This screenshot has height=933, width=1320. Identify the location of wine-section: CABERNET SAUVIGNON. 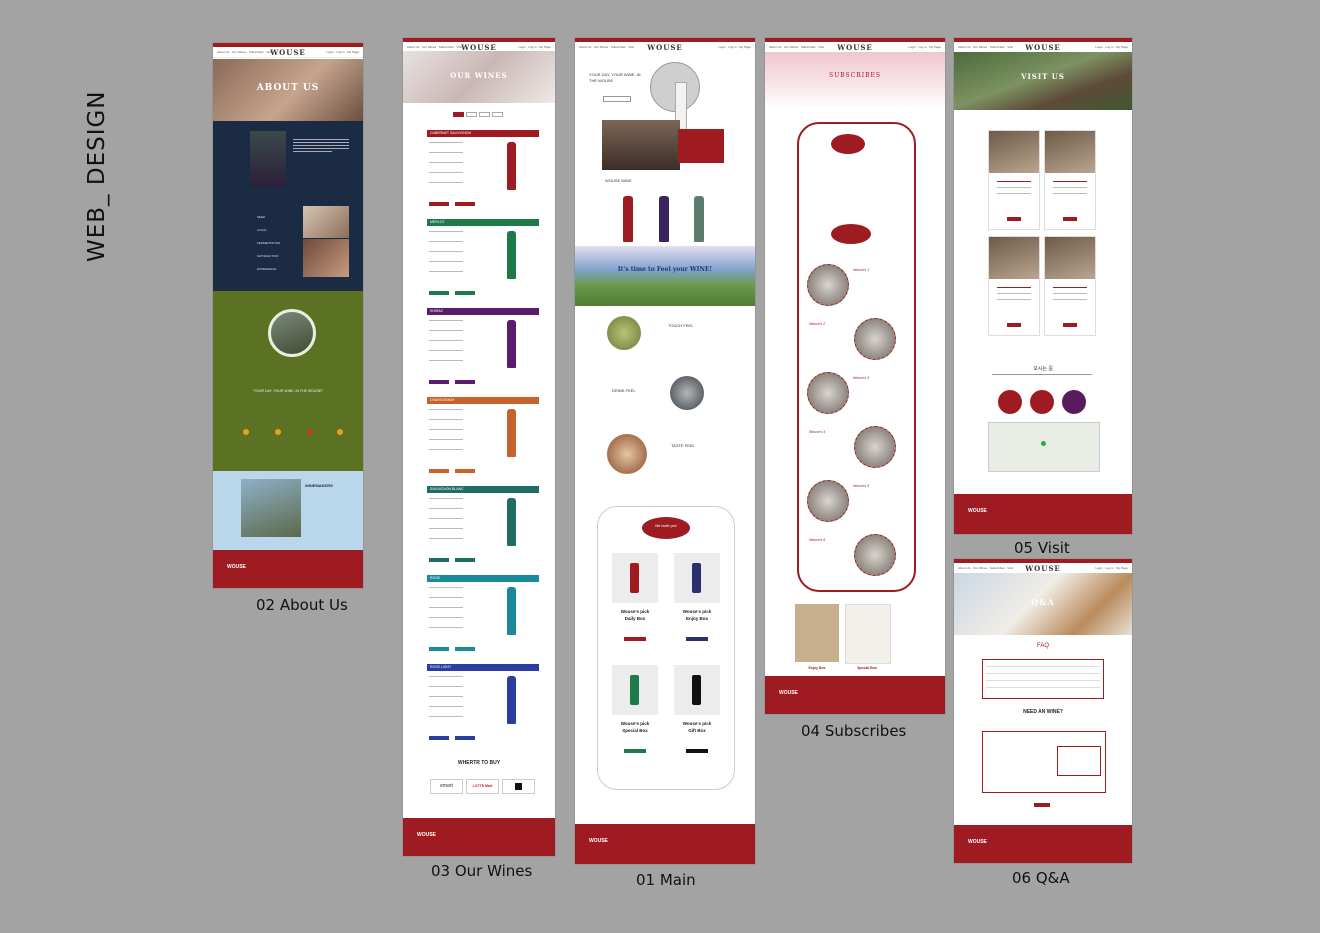
(483, 172).